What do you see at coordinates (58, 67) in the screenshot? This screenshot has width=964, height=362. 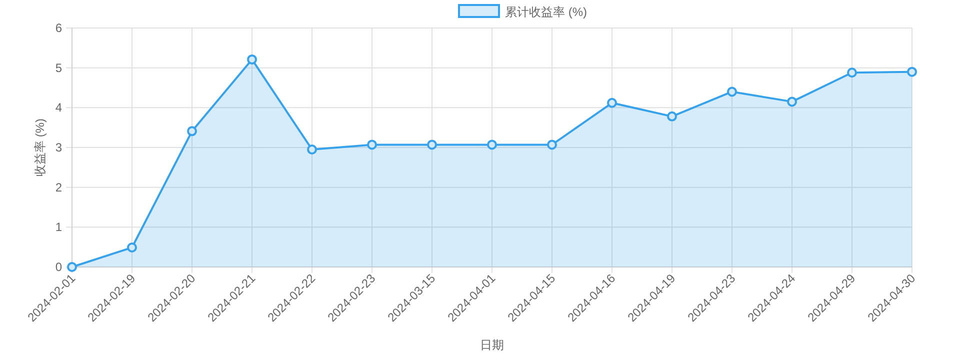 I see `y-tick-label: 5` at bounding box center [58, 67].